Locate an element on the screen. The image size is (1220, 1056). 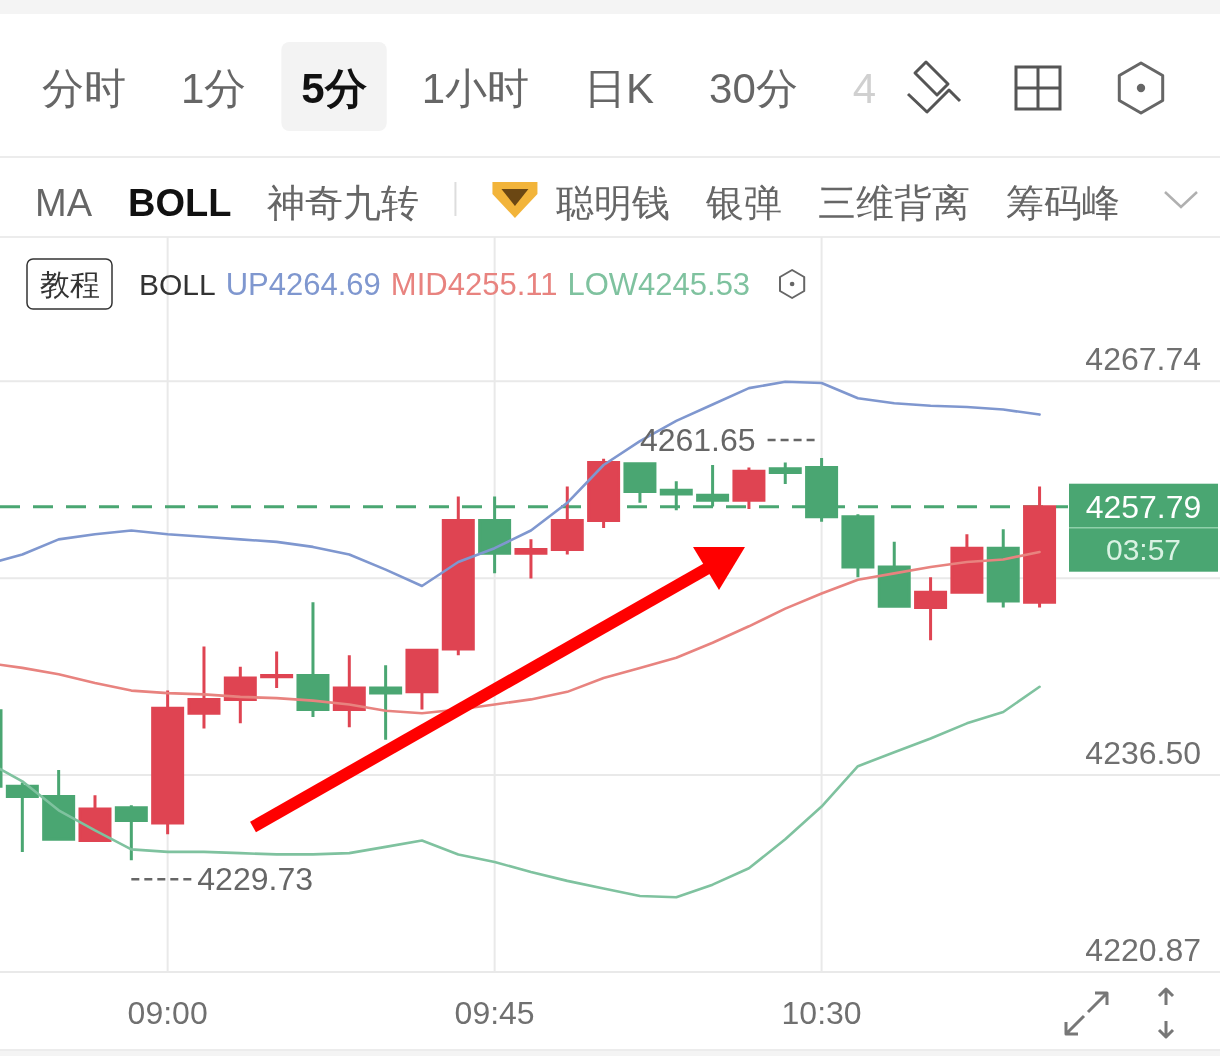
text: 银弹 is located at coordinates (744, 203).